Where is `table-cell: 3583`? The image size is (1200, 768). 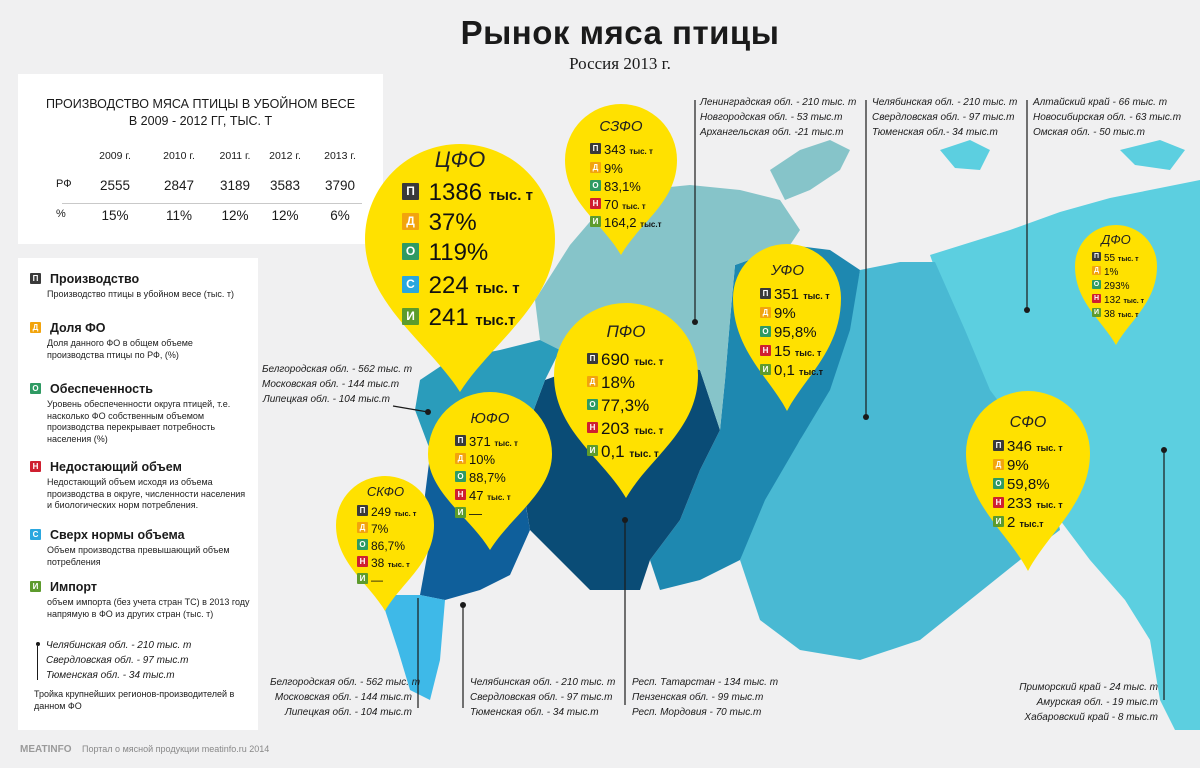
table-cell: 3583 is located at coordinates (285, 185).